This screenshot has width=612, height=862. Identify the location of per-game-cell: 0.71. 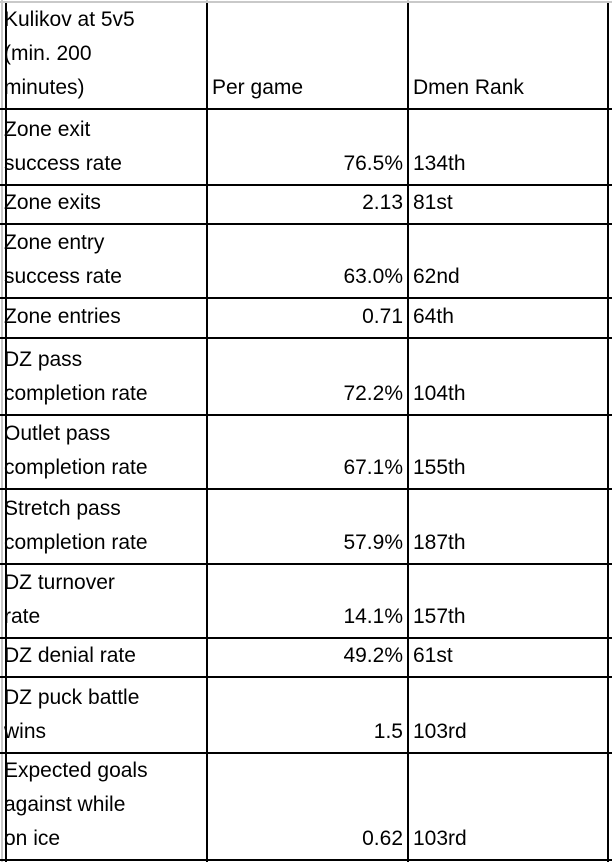
(308, 318).